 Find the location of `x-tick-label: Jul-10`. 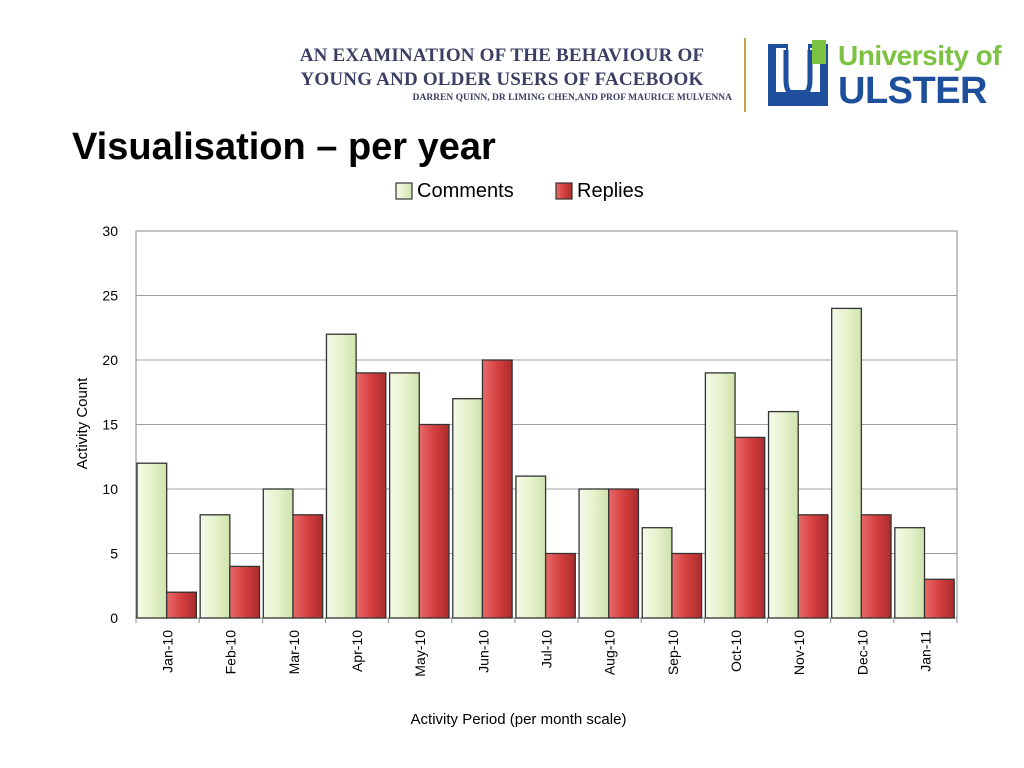

x-tick-label: Jul-10 is located at coordinates (547, 649).